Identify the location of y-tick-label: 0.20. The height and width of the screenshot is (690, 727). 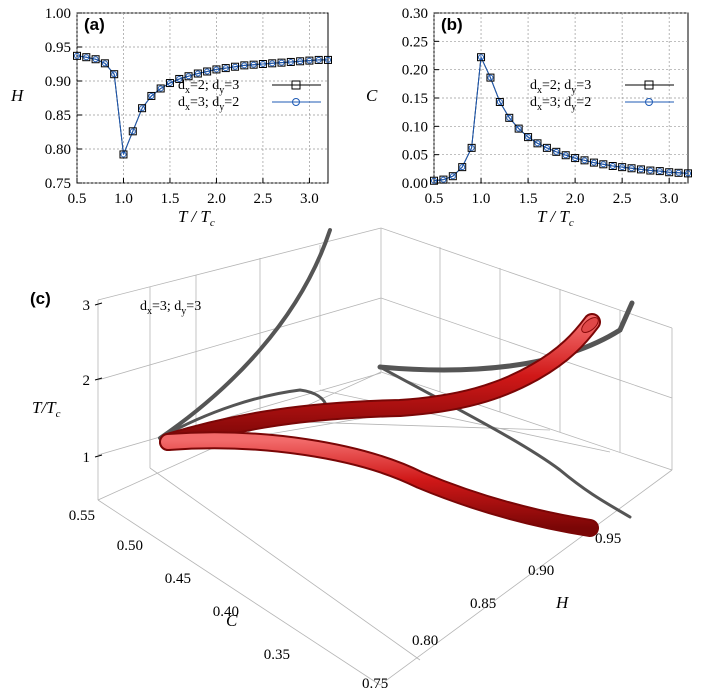
(415, 71).